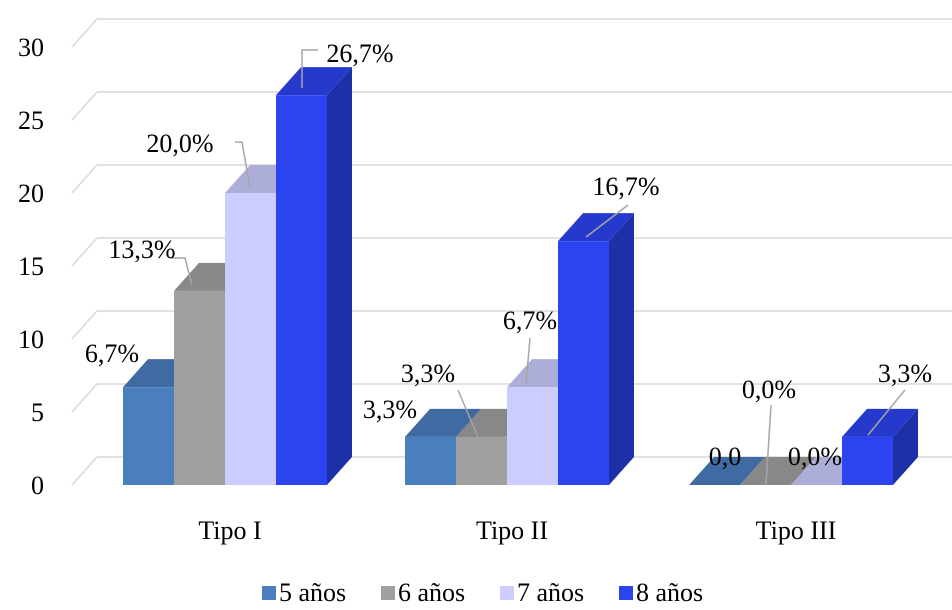 The height and width of the screenshot is (610, 952). Describe the element at coordinates (37, 485) in the screenshot. I see `y-tick-label: 0` at that location.